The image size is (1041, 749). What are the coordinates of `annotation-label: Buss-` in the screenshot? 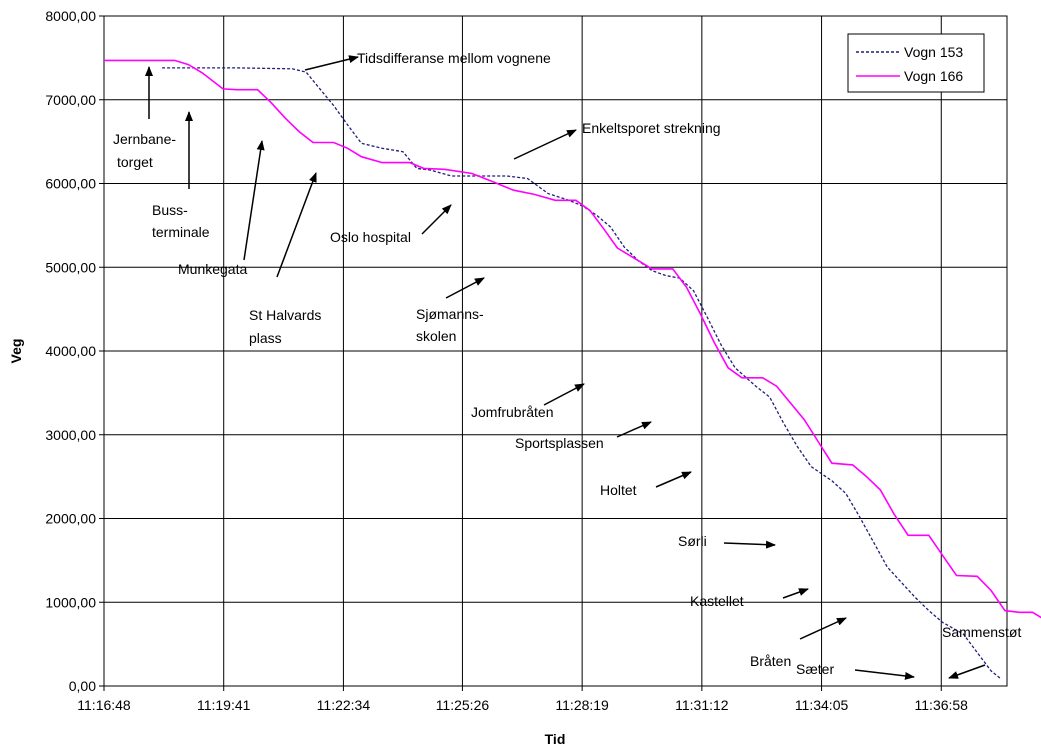 It's located at (170, 210).